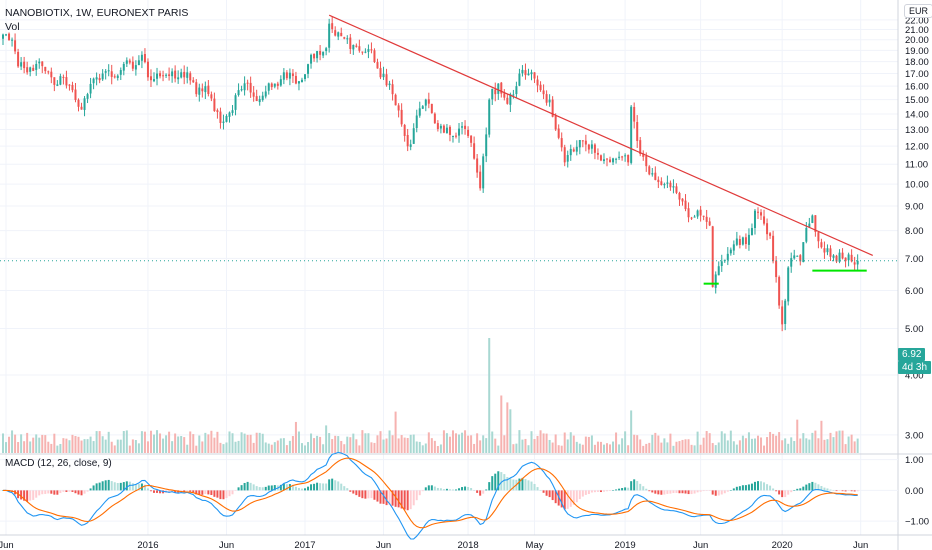  What do you see at coordinates (917, 115) in the screenshot?
I see `price-tick-label: 14.00` at bounding box center [917, 115].